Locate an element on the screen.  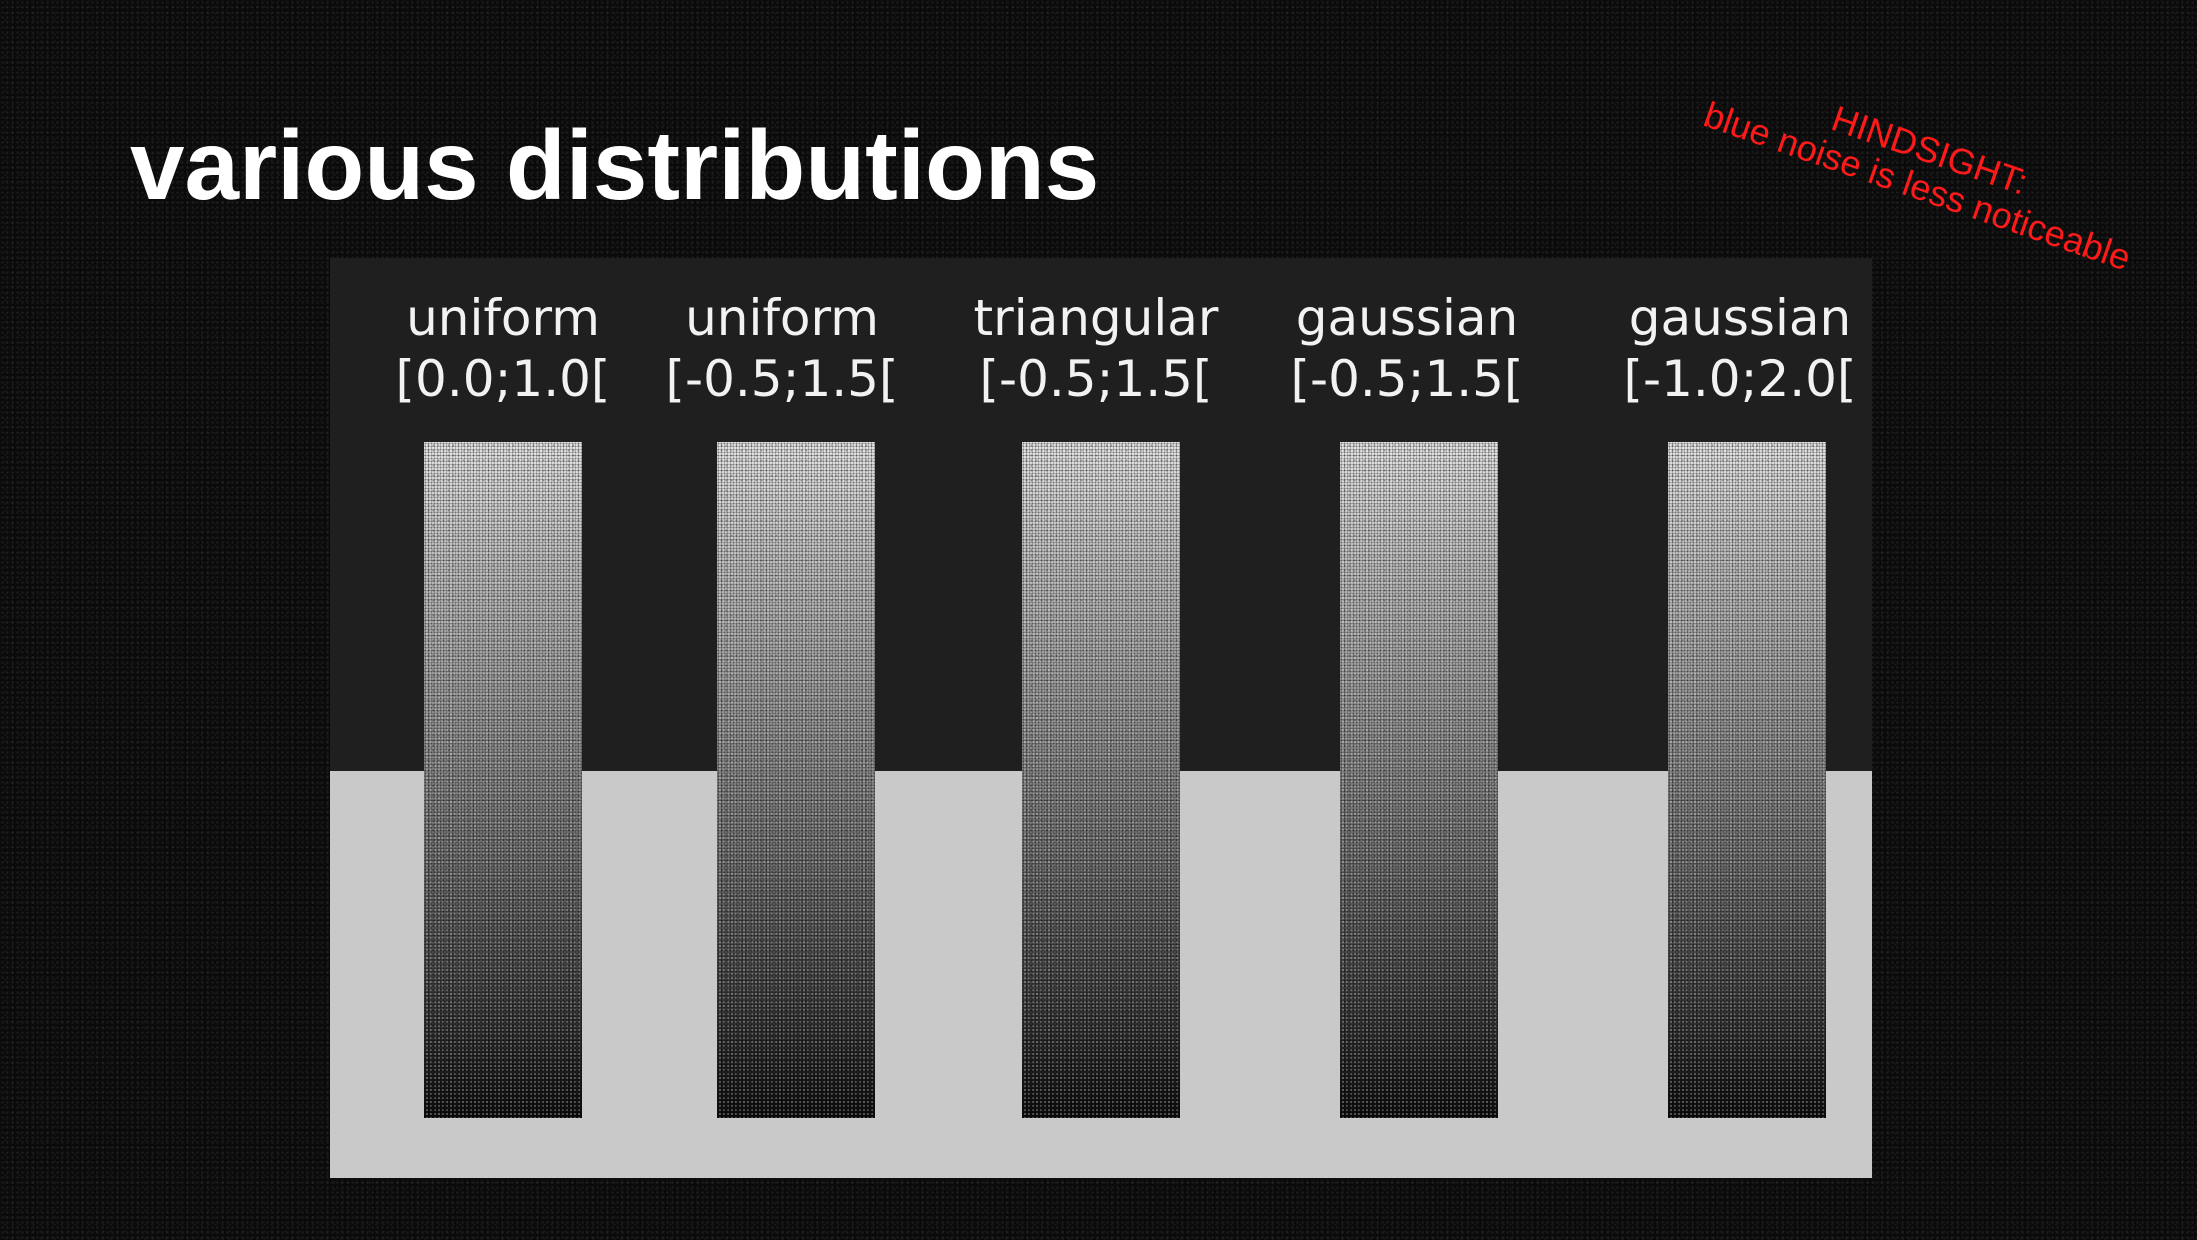
distribution-range: [-1.0;2.0[ is located at coordinates (1740, 379).